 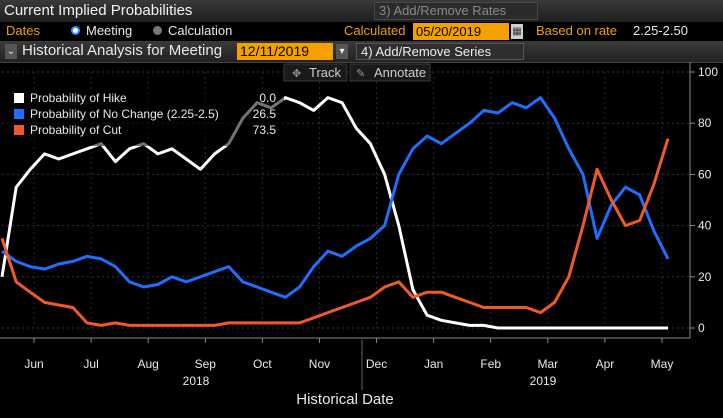 I want to click on x-tick-label: Aug, so click(x=148, y=364).